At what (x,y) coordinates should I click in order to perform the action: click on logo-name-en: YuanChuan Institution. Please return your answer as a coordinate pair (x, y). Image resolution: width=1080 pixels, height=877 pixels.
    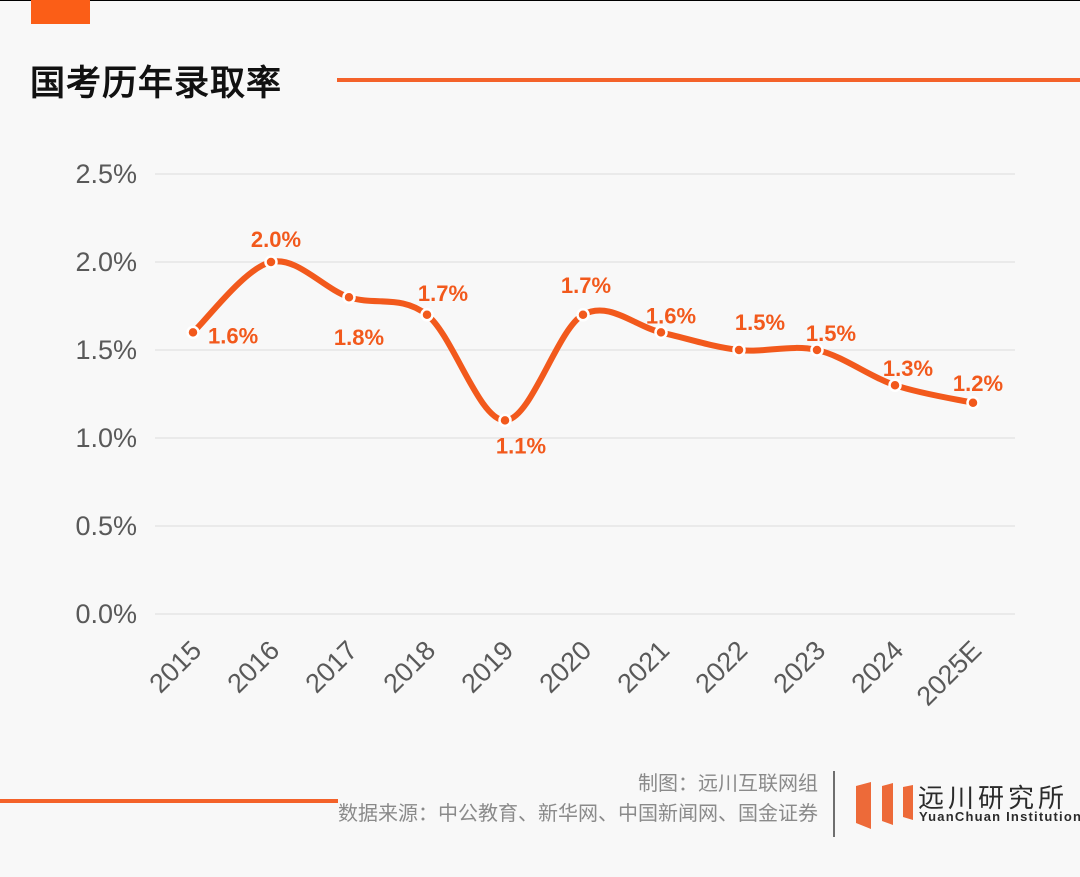
    Looking at the image, I should click on (999, 816).